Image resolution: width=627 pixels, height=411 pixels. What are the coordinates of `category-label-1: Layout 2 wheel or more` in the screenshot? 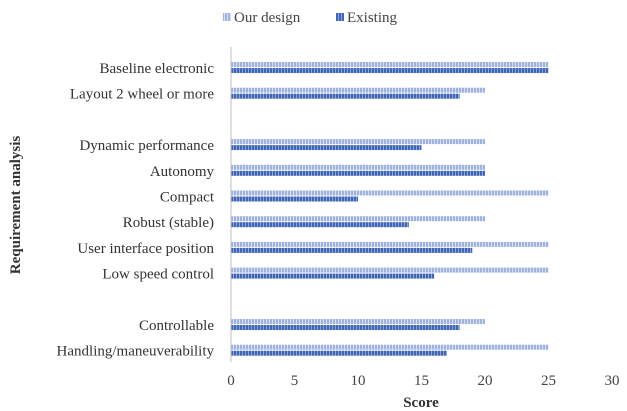 It's located at (142, 95).